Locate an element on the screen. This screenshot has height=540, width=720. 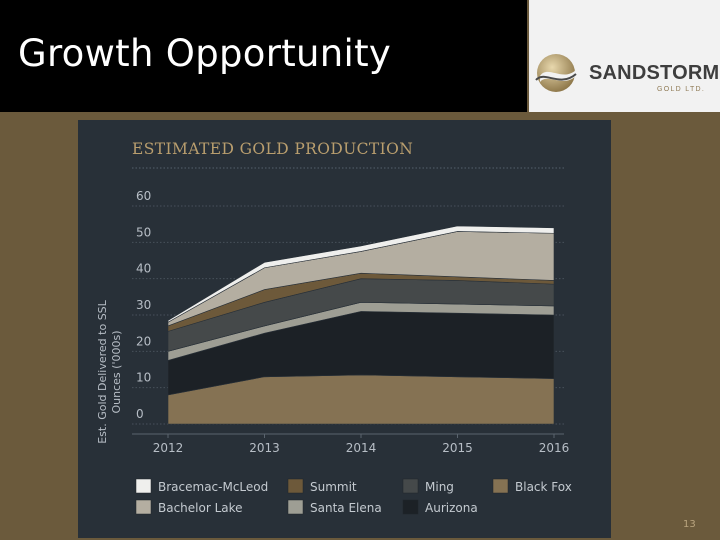
legend-label-bachelor-lake: Bachelor Lake is located at coordinates (200, 508).